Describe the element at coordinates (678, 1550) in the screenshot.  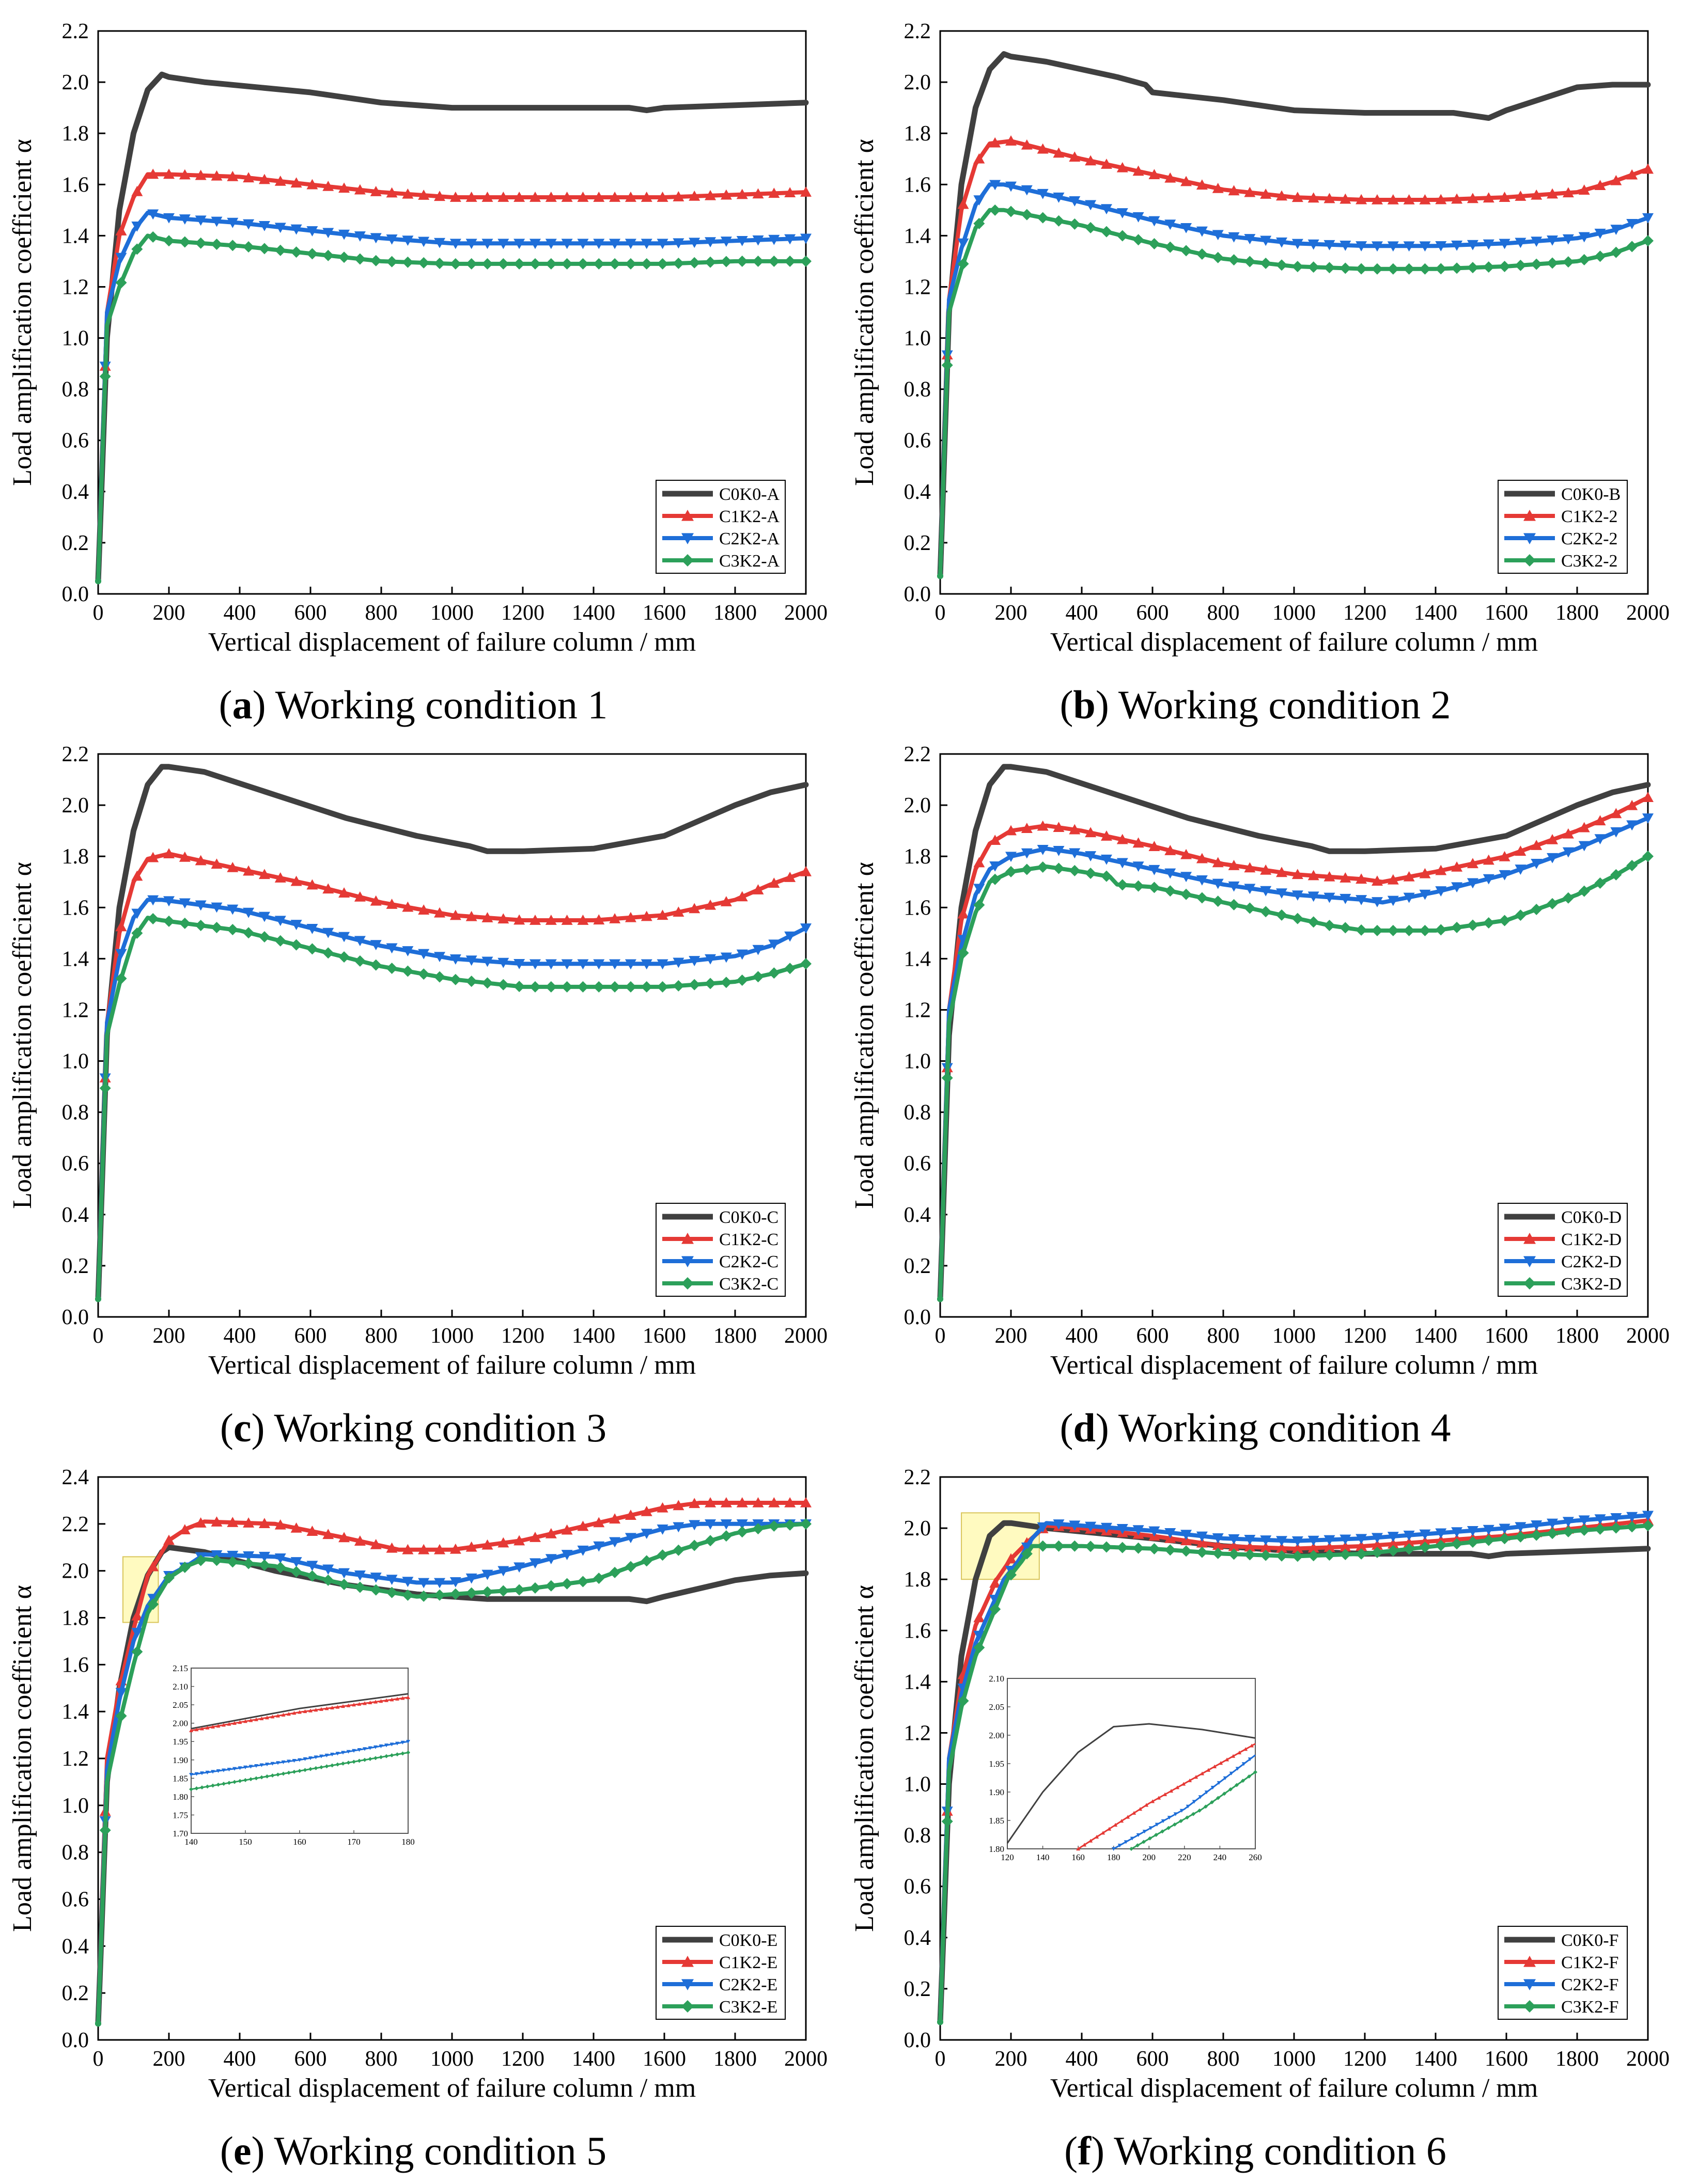
I see `data-point-C3K2-E` at that location.